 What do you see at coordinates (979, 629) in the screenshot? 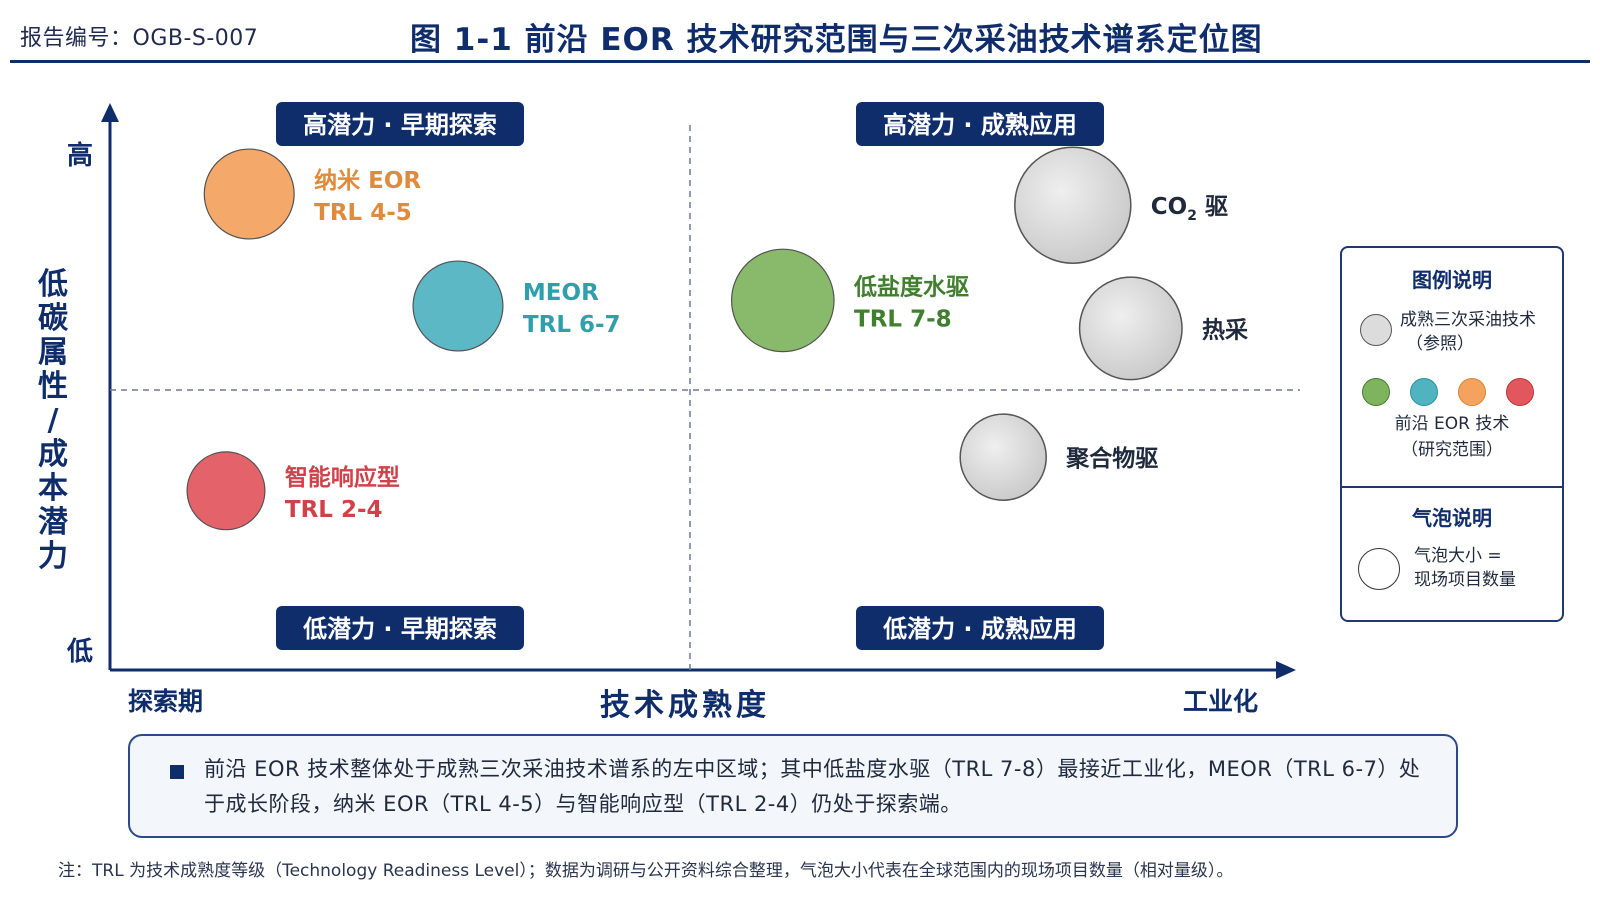
I see `quadrant-label: 低潜力 · 成熟应用` at bounding box center [979, 629].